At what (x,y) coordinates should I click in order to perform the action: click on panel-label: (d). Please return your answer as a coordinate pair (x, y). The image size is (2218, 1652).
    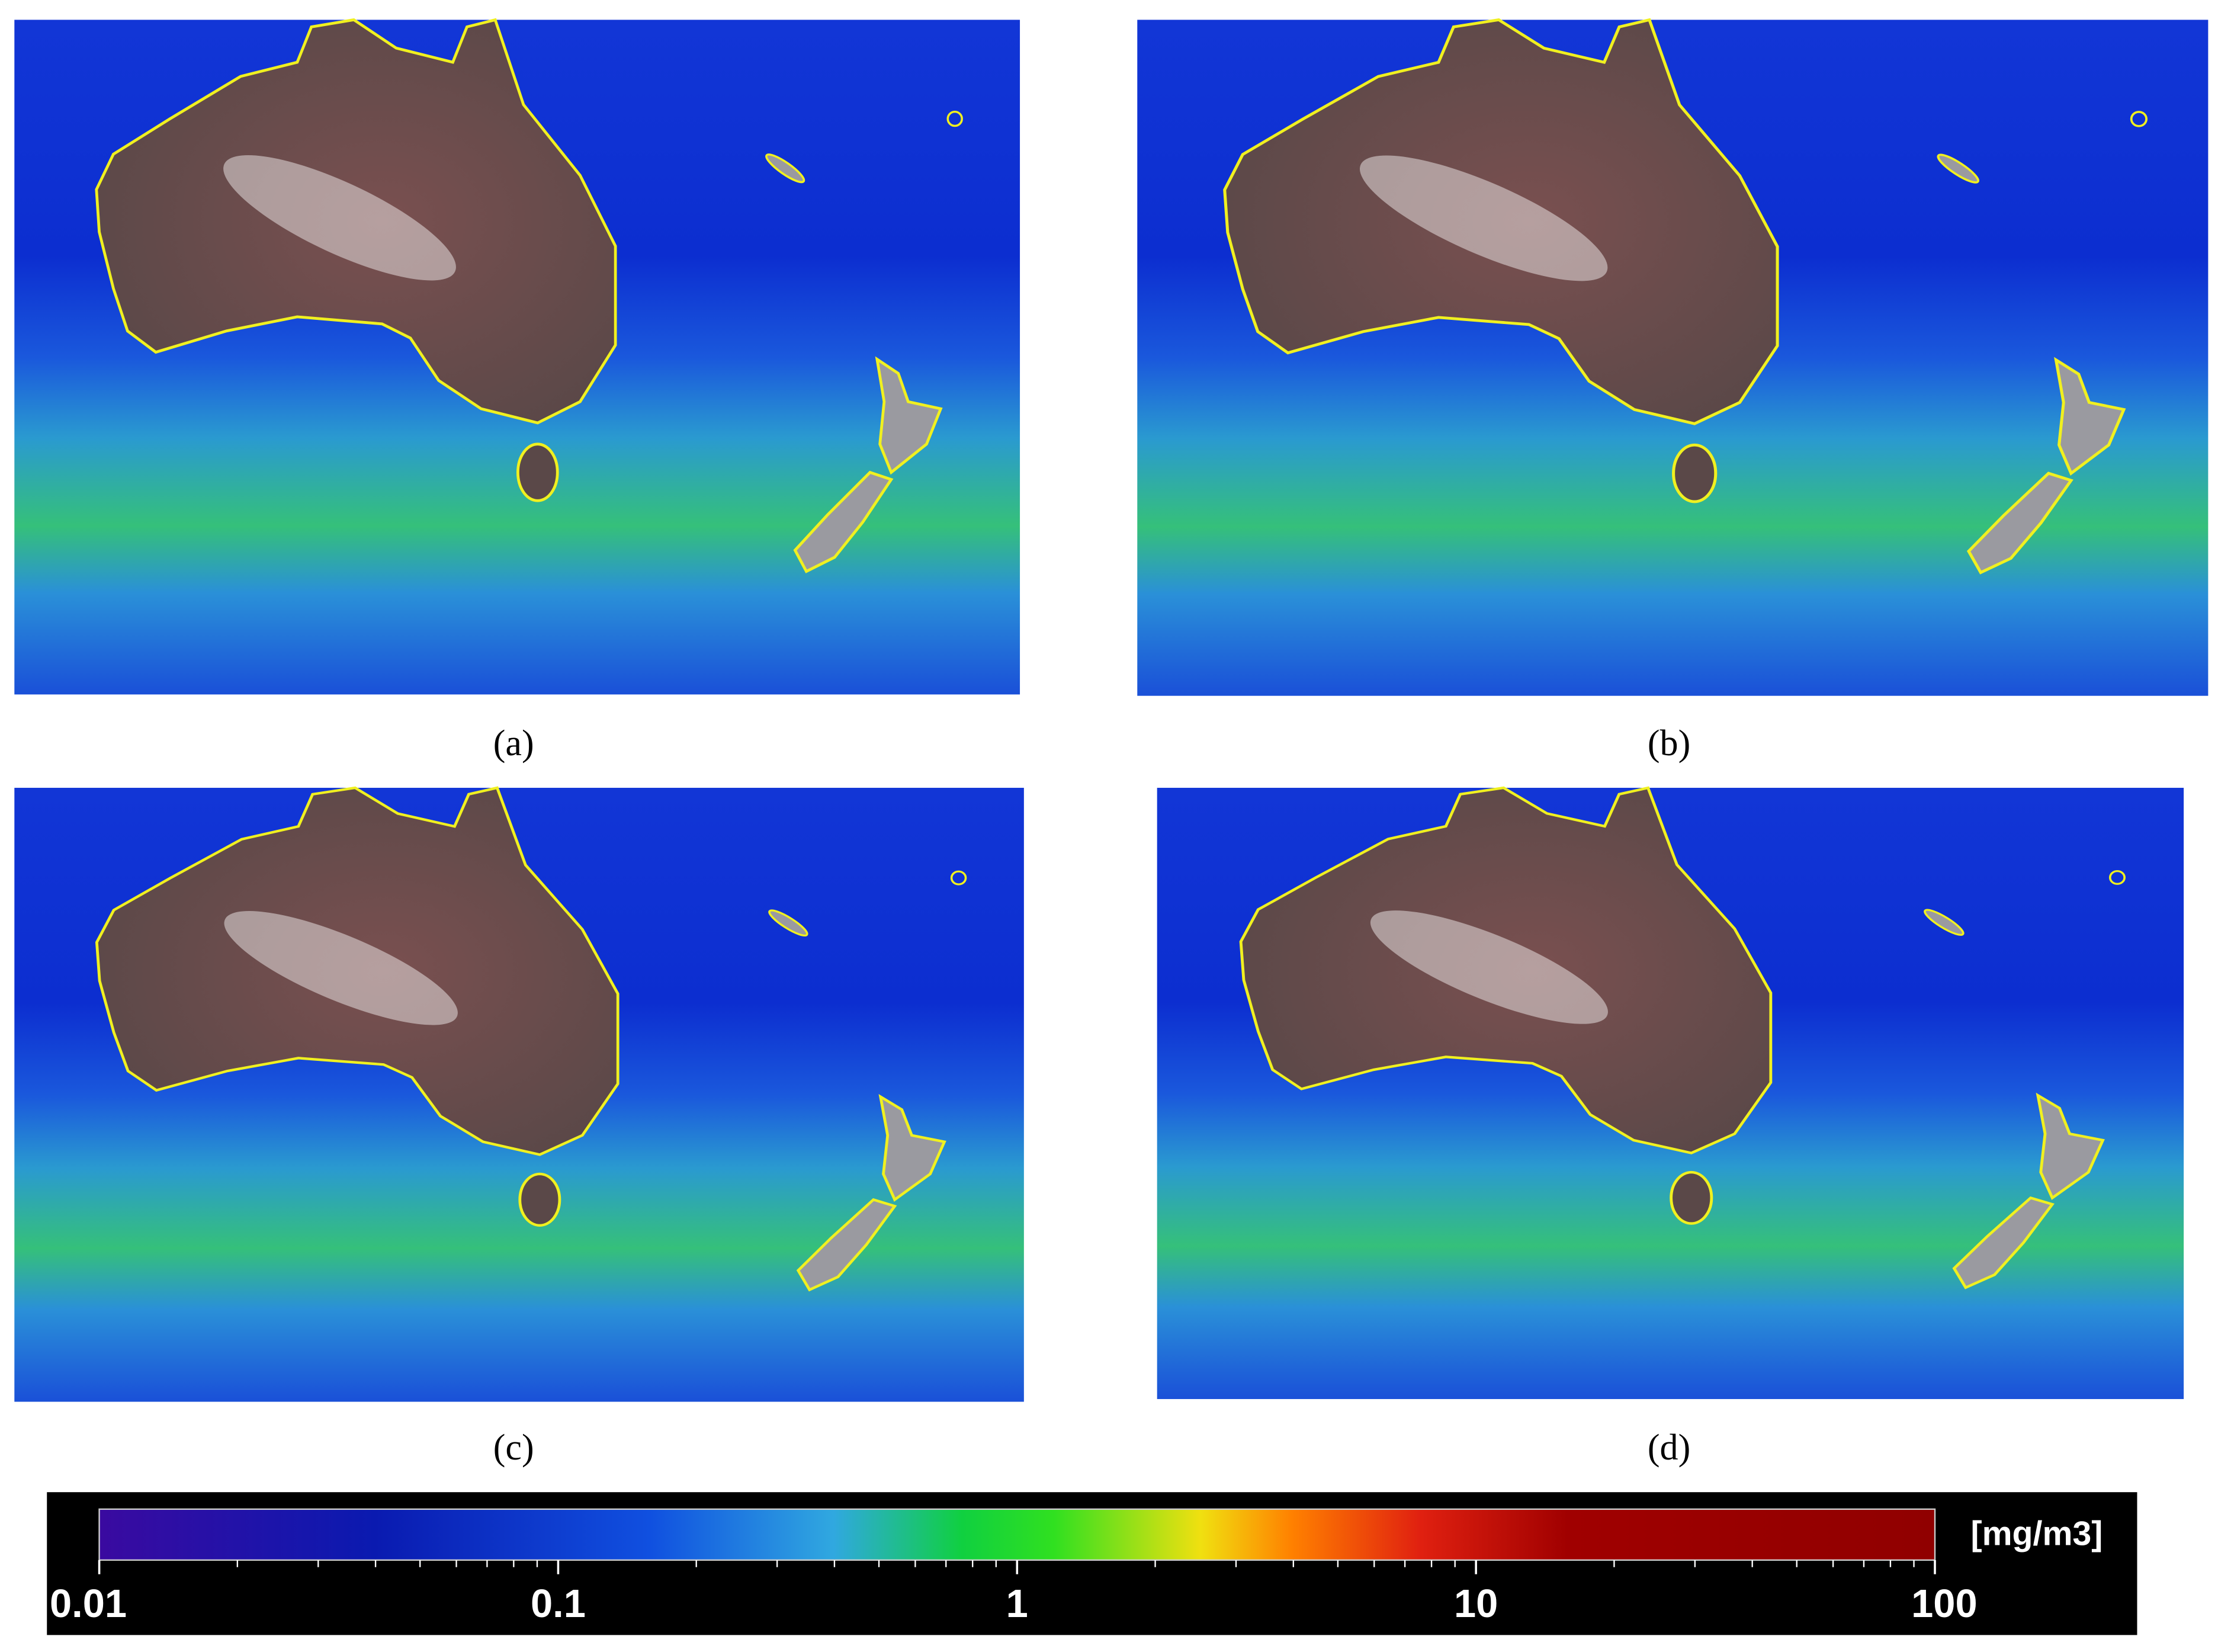
    Looking at the image, I should click on (1669, 1448).